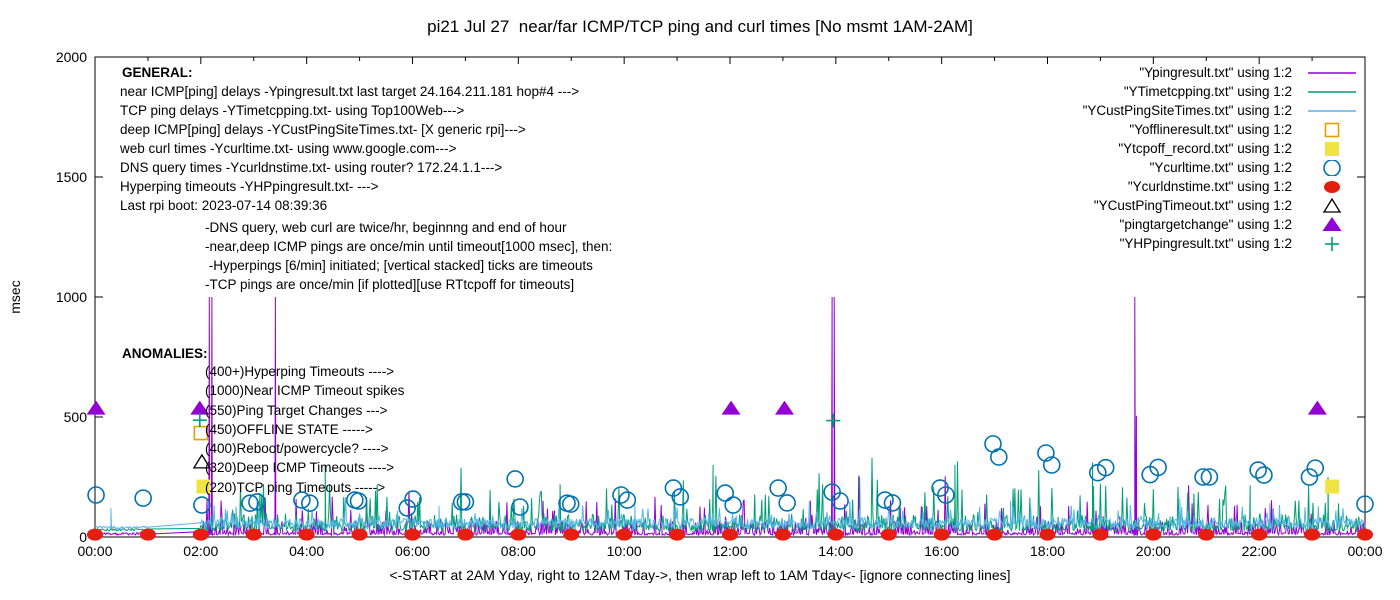  What do you see at coordinates (1153, 551) in the screenshot?
I see `x-tick-label: 20:00` at bounding box center [1153, 551].